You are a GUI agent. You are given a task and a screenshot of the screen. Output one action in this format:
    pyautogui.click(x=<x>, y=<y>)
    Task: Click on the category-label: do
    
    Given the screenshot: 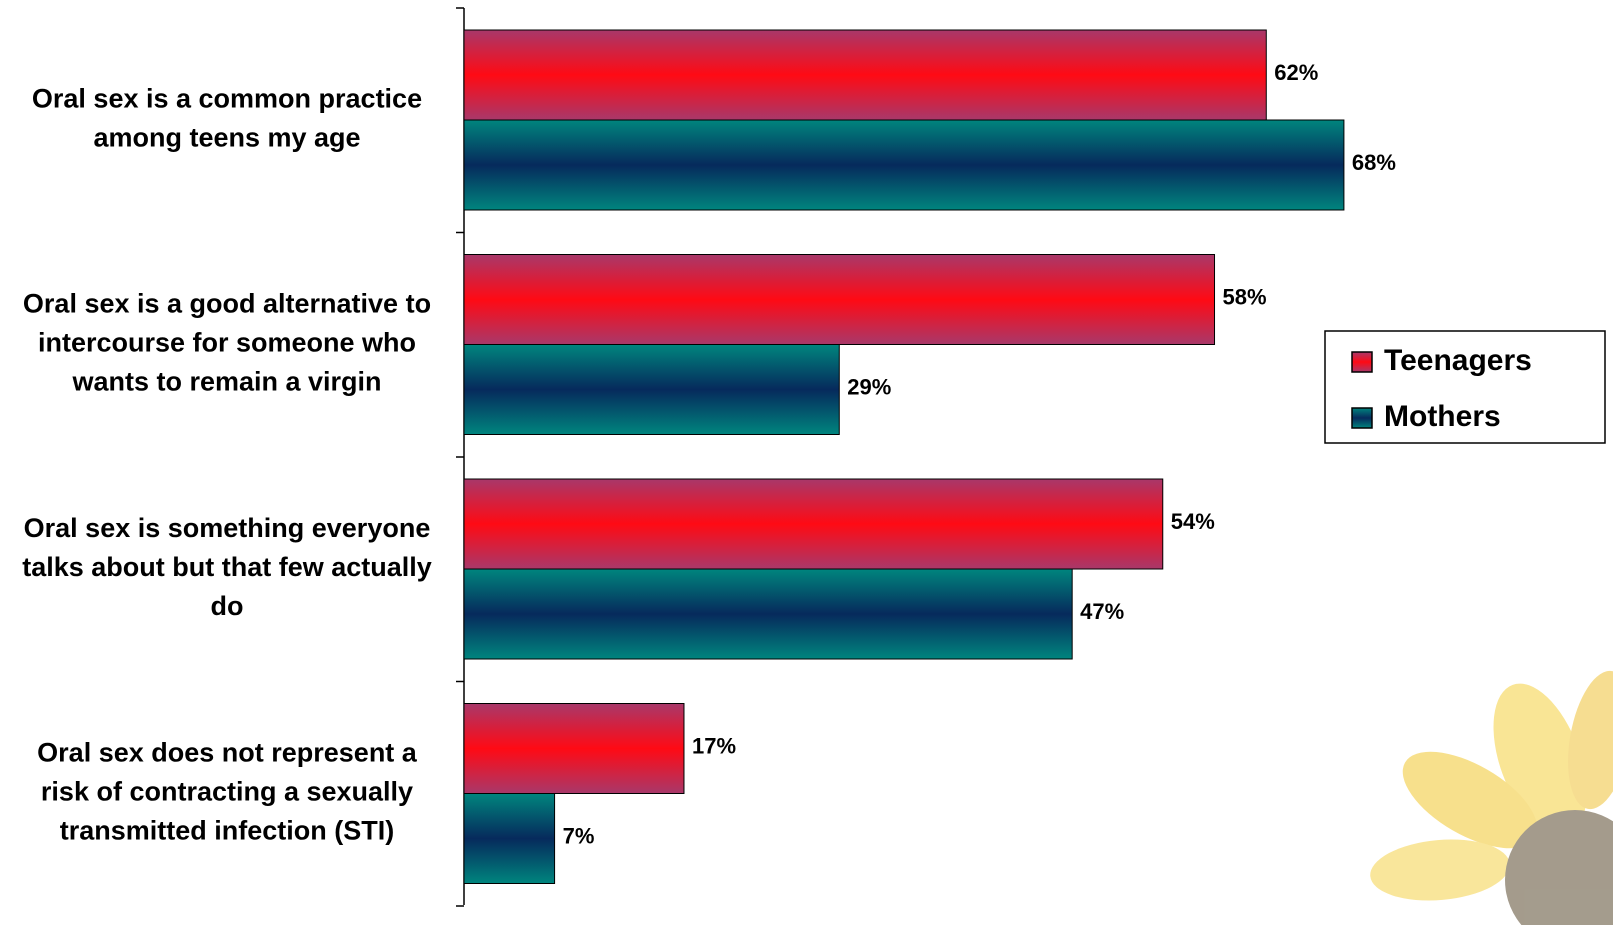 What is the action you would take?
    pyautogui.click(x=227, y=606)
    